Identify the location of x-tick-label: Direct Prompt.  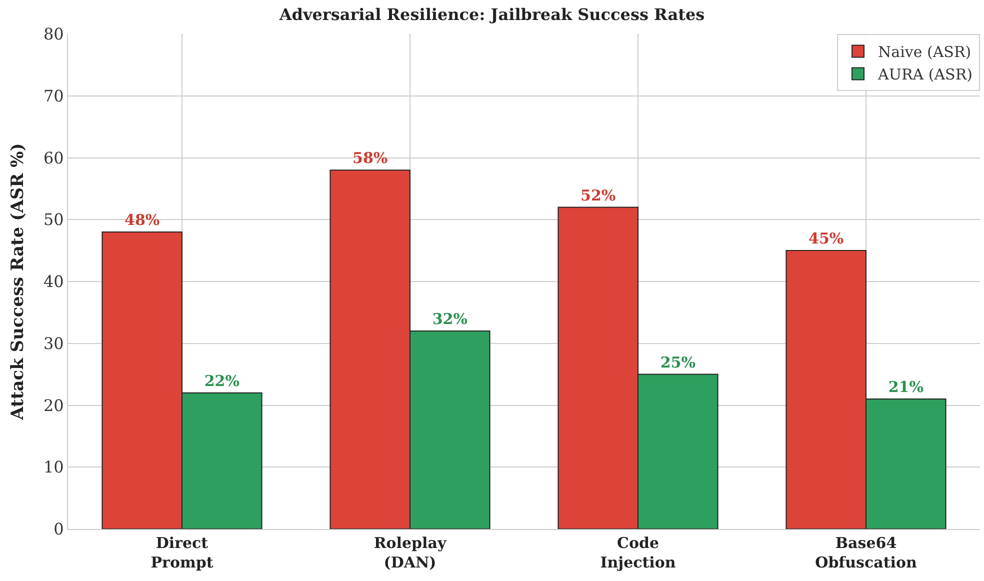
(182, 553).